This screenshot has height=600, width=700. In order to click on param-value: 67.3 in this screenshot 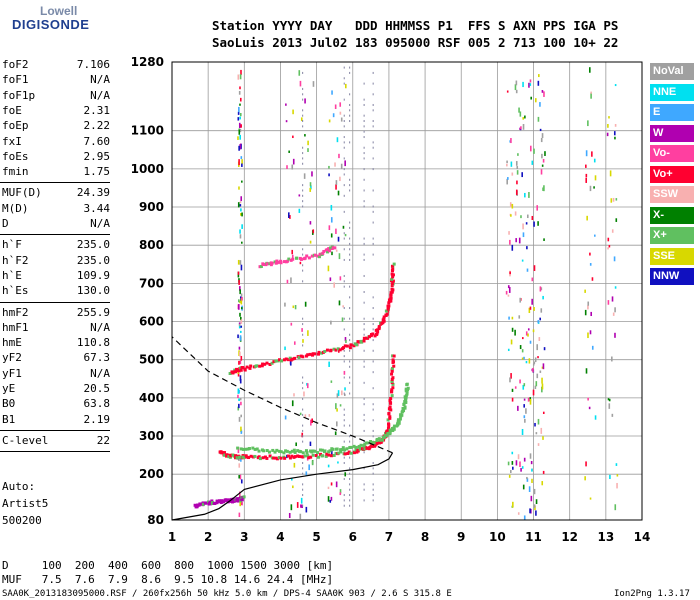, I will do `click(97, 358)`.